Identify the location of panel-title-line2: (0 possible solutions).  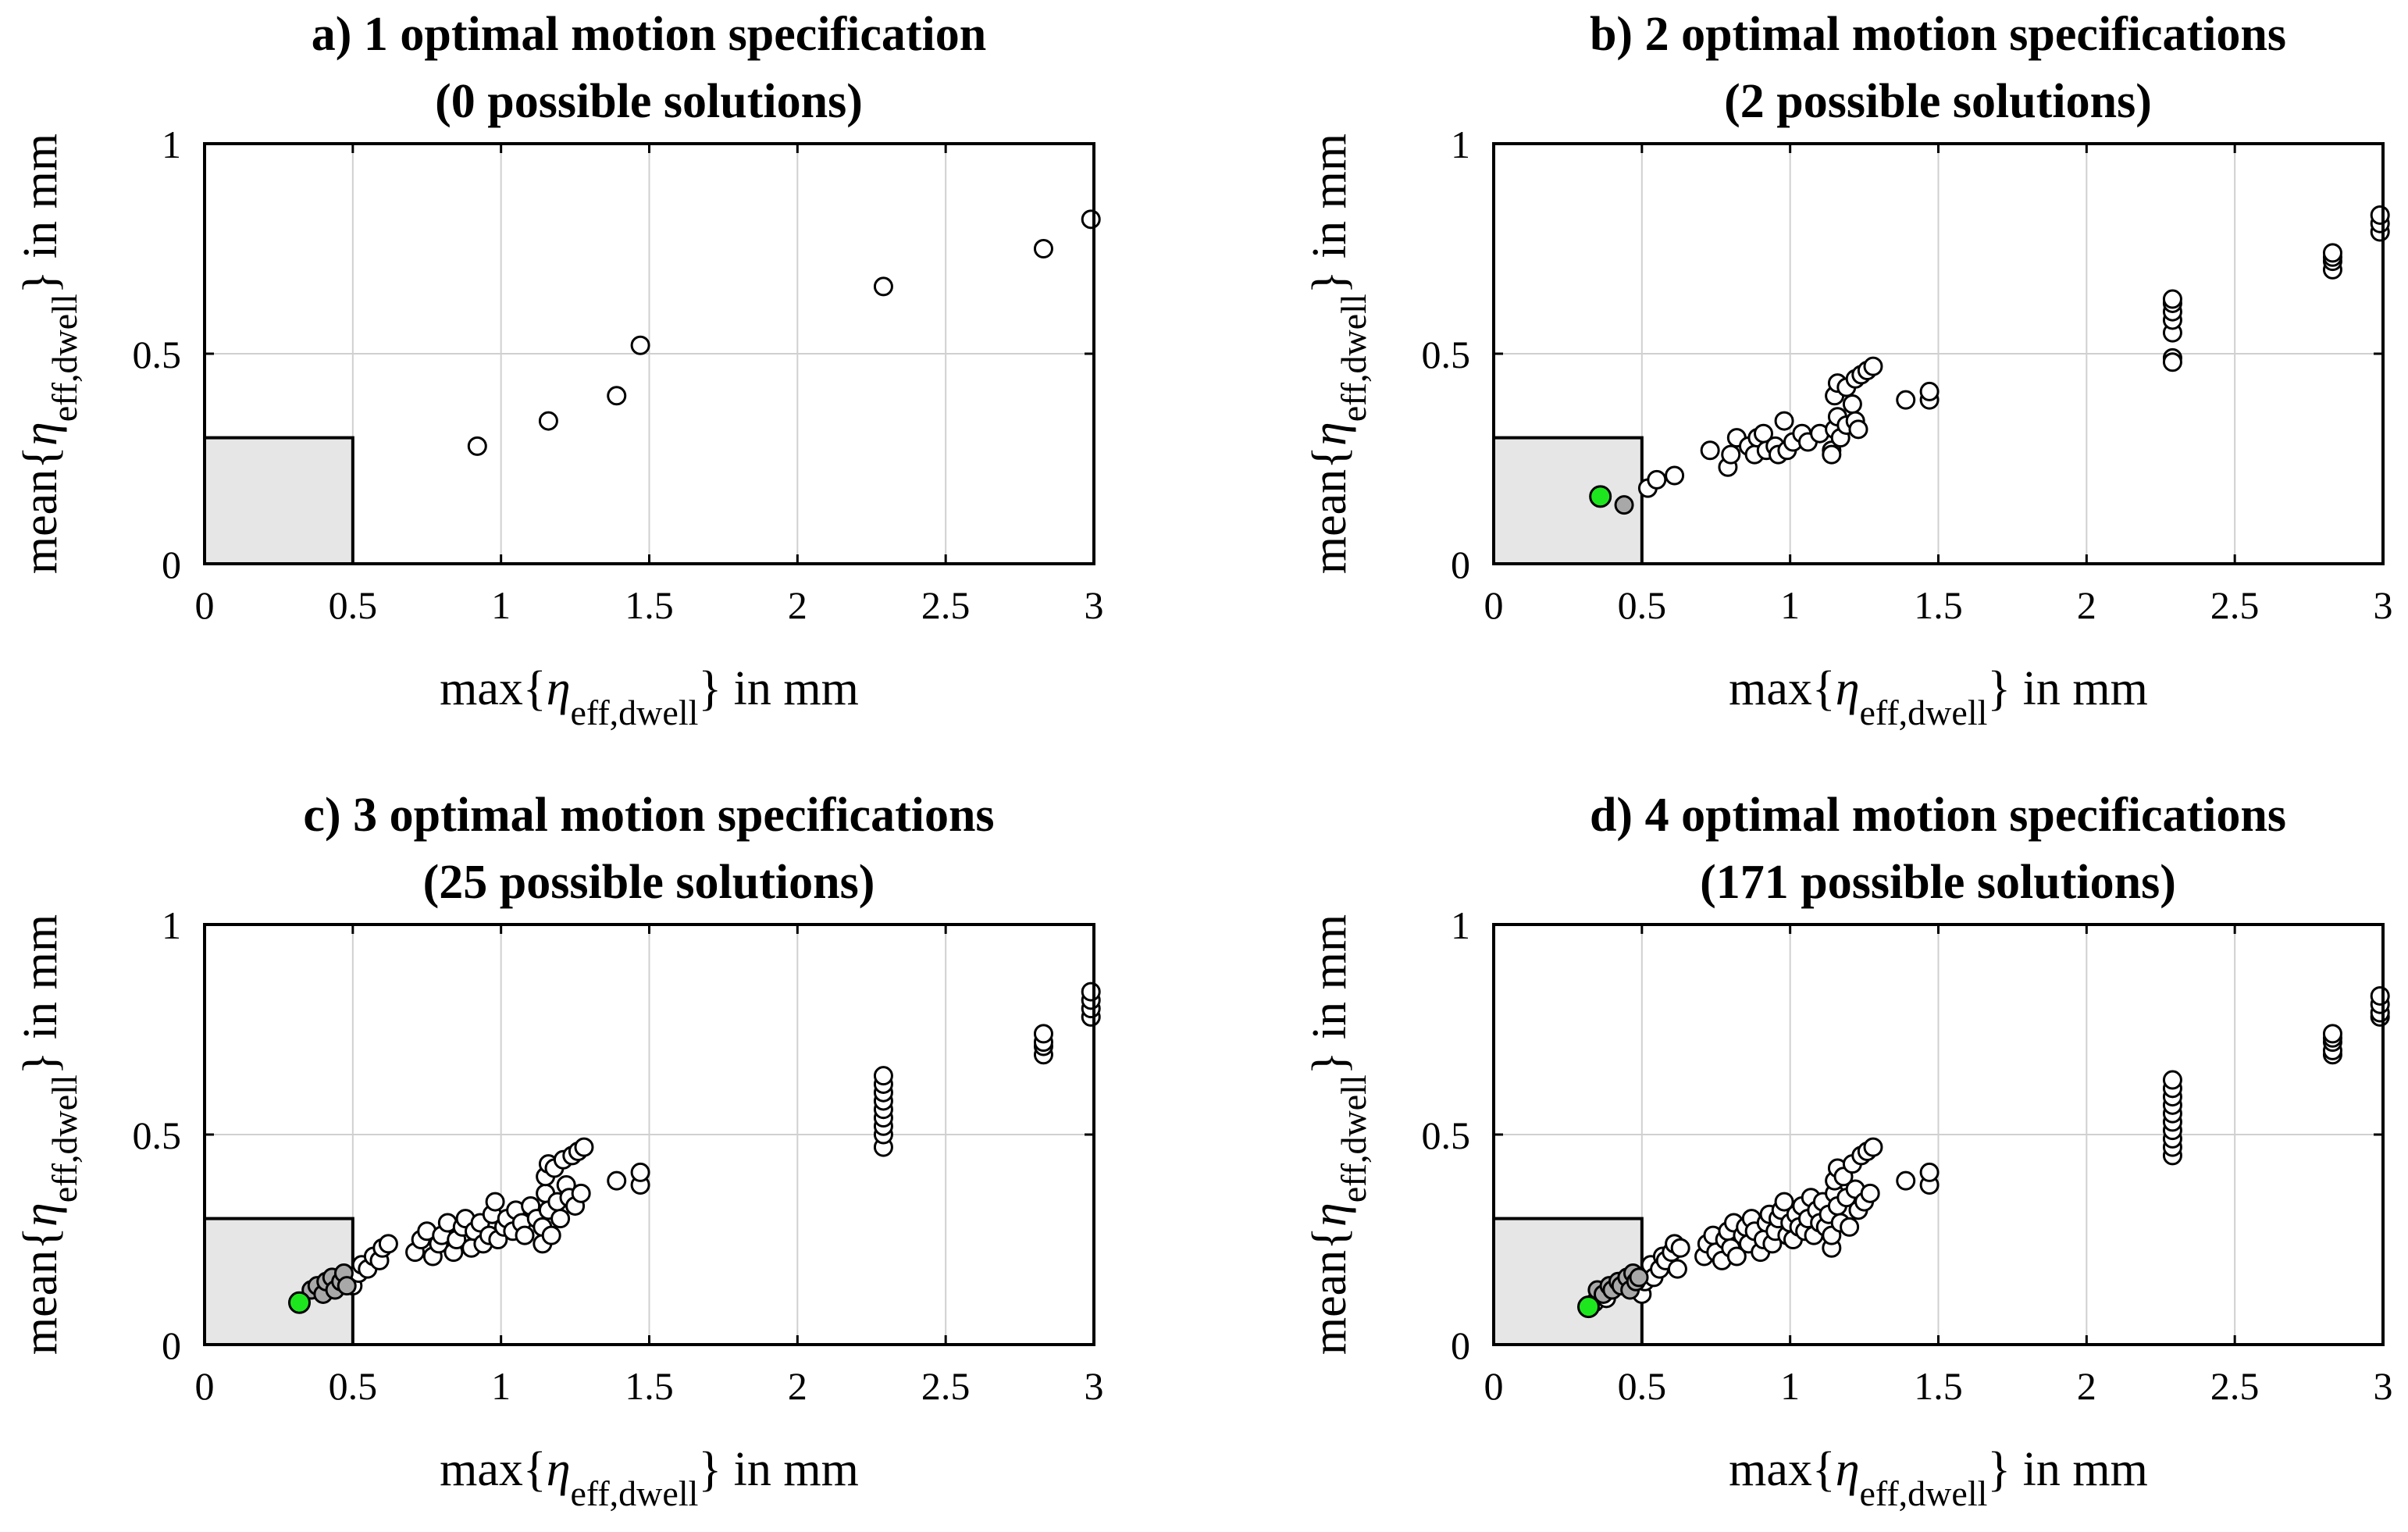
(649, 102).